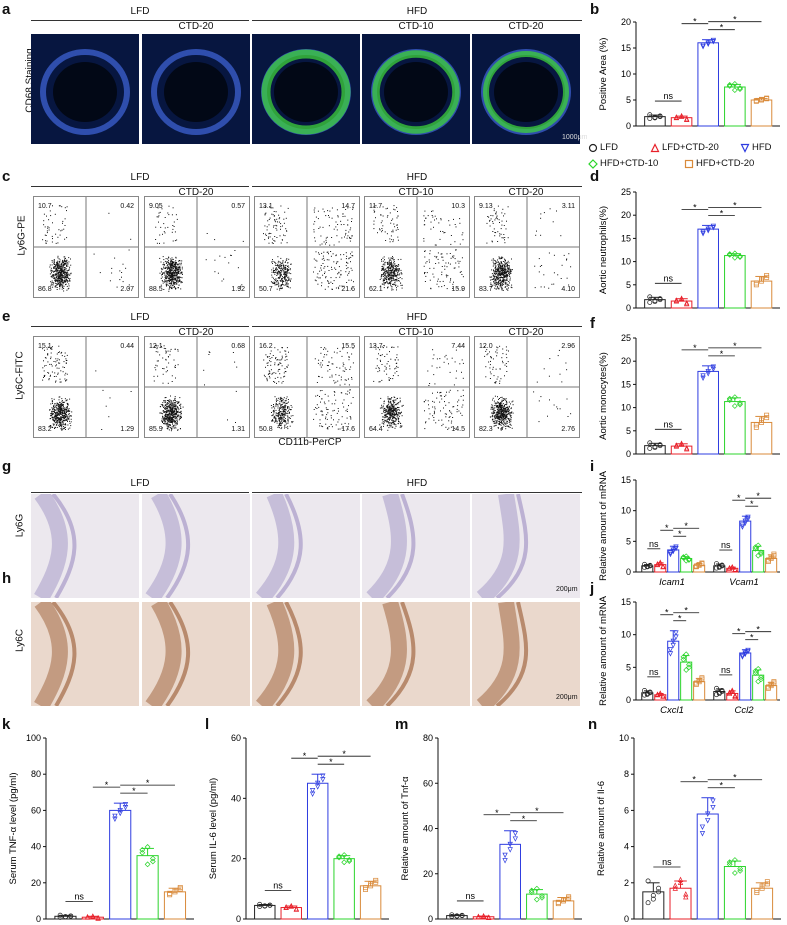 This screenshot has height=925, width=787. Describe the element at coordinates (603, 74) in the screenshot. I see `y-axis-label: Positive Area (%)` at that location.